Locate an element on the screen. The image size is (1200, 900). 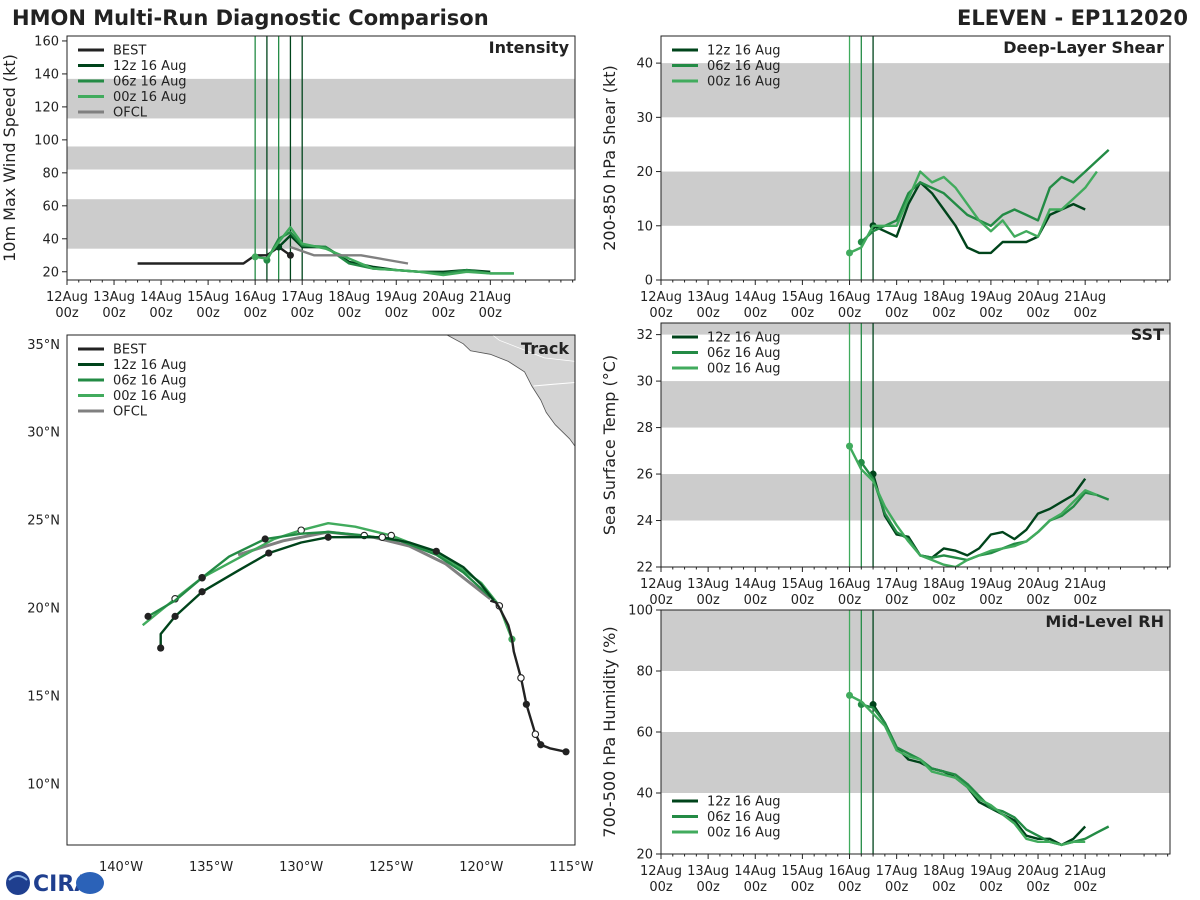
sst-legend-label-12z-16-aug: 12z 16 Aug is located at coordinates (744, 338).